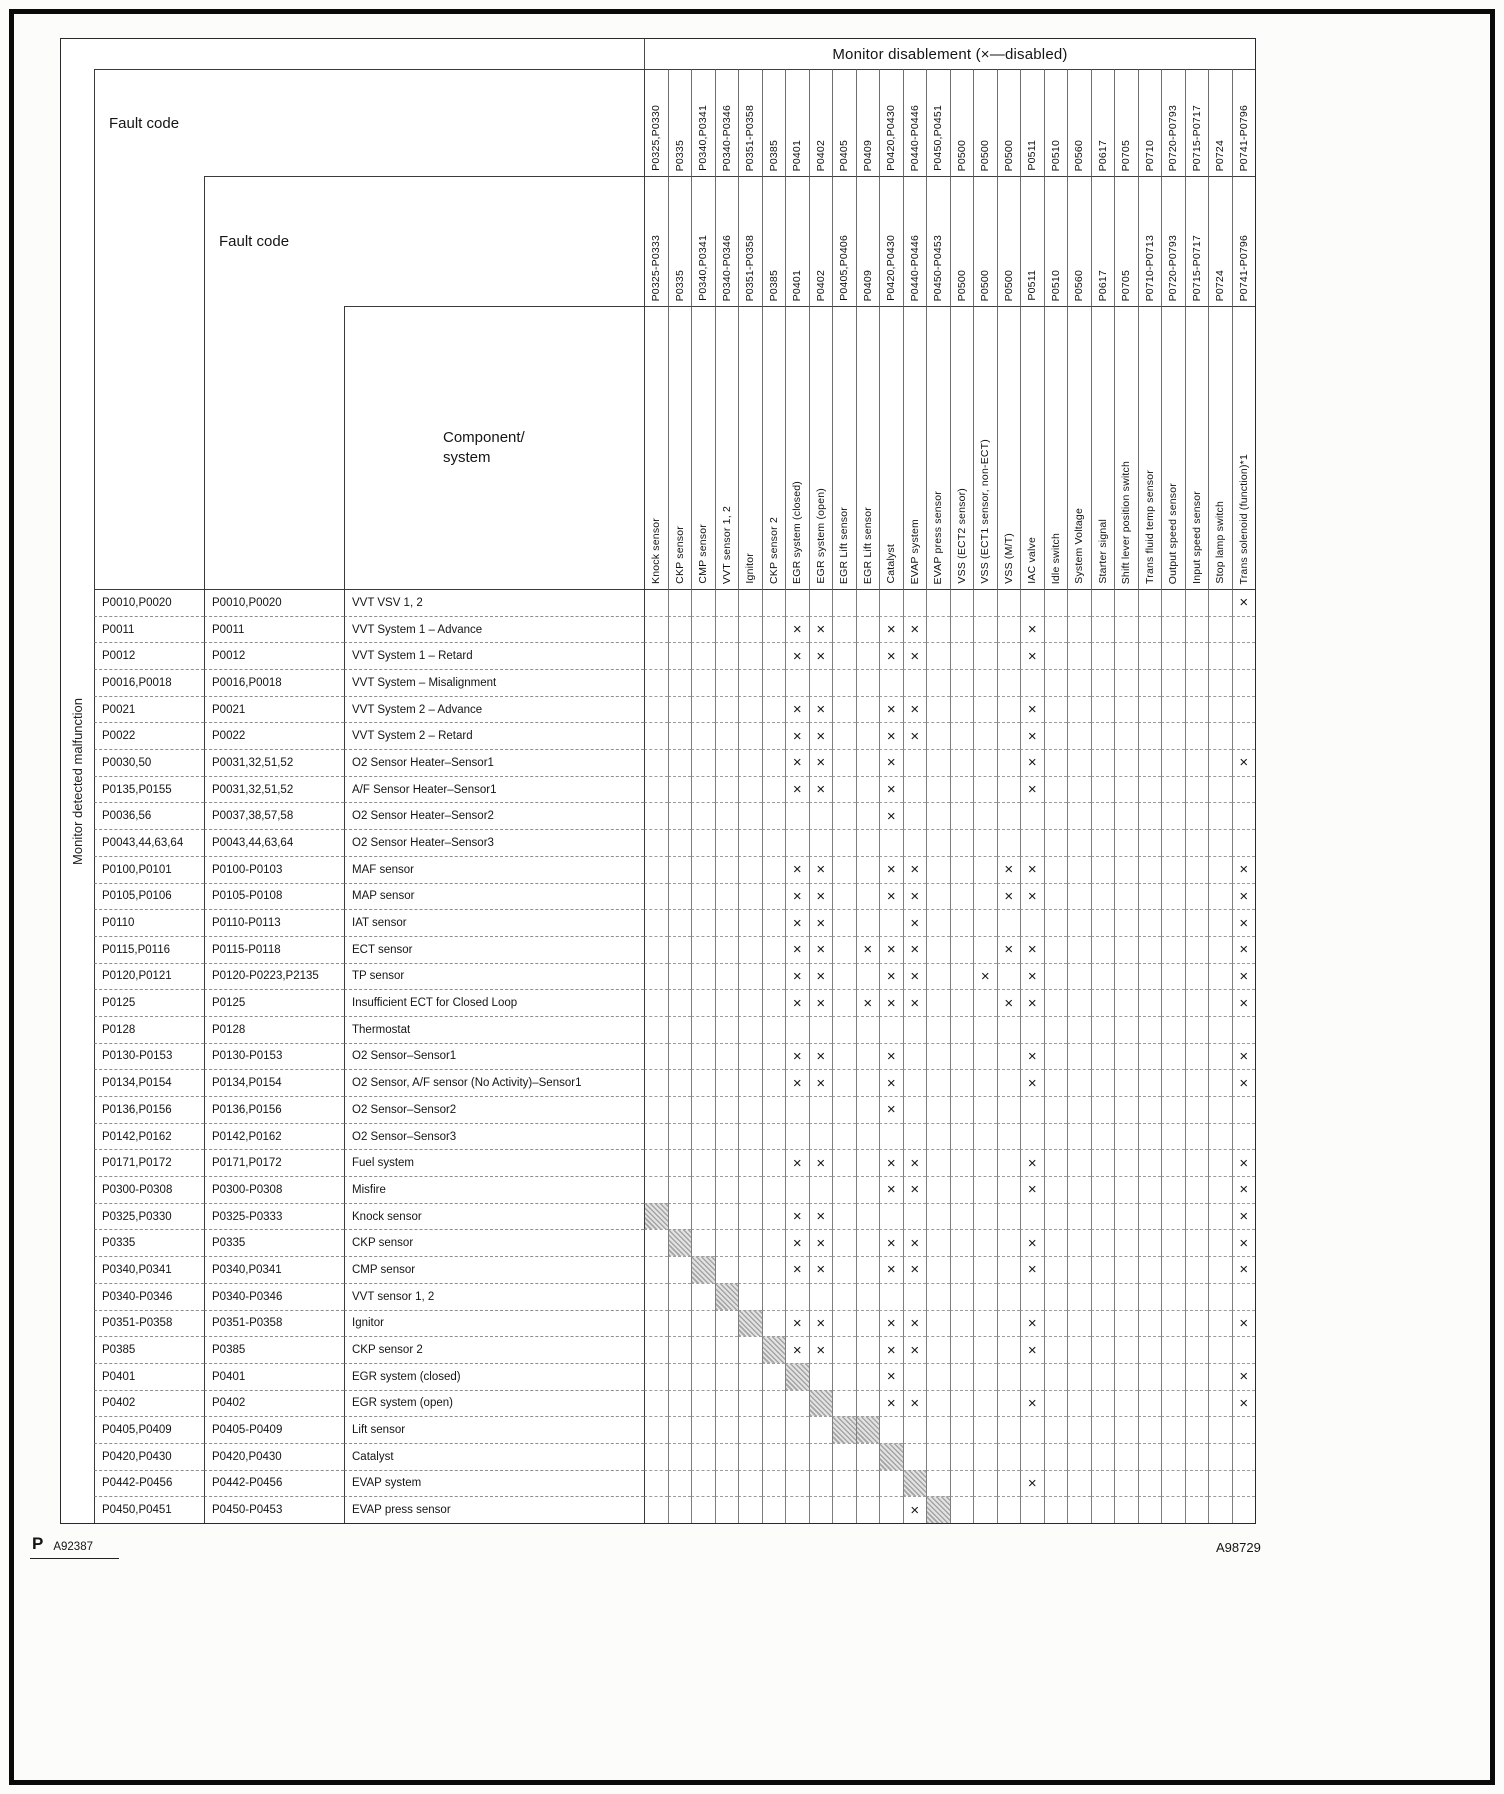  What do you see at coordinates (1008, 285) in the screenshot?
I see `column-code-row2-label: P0500` at bounding box center [1008, 285].